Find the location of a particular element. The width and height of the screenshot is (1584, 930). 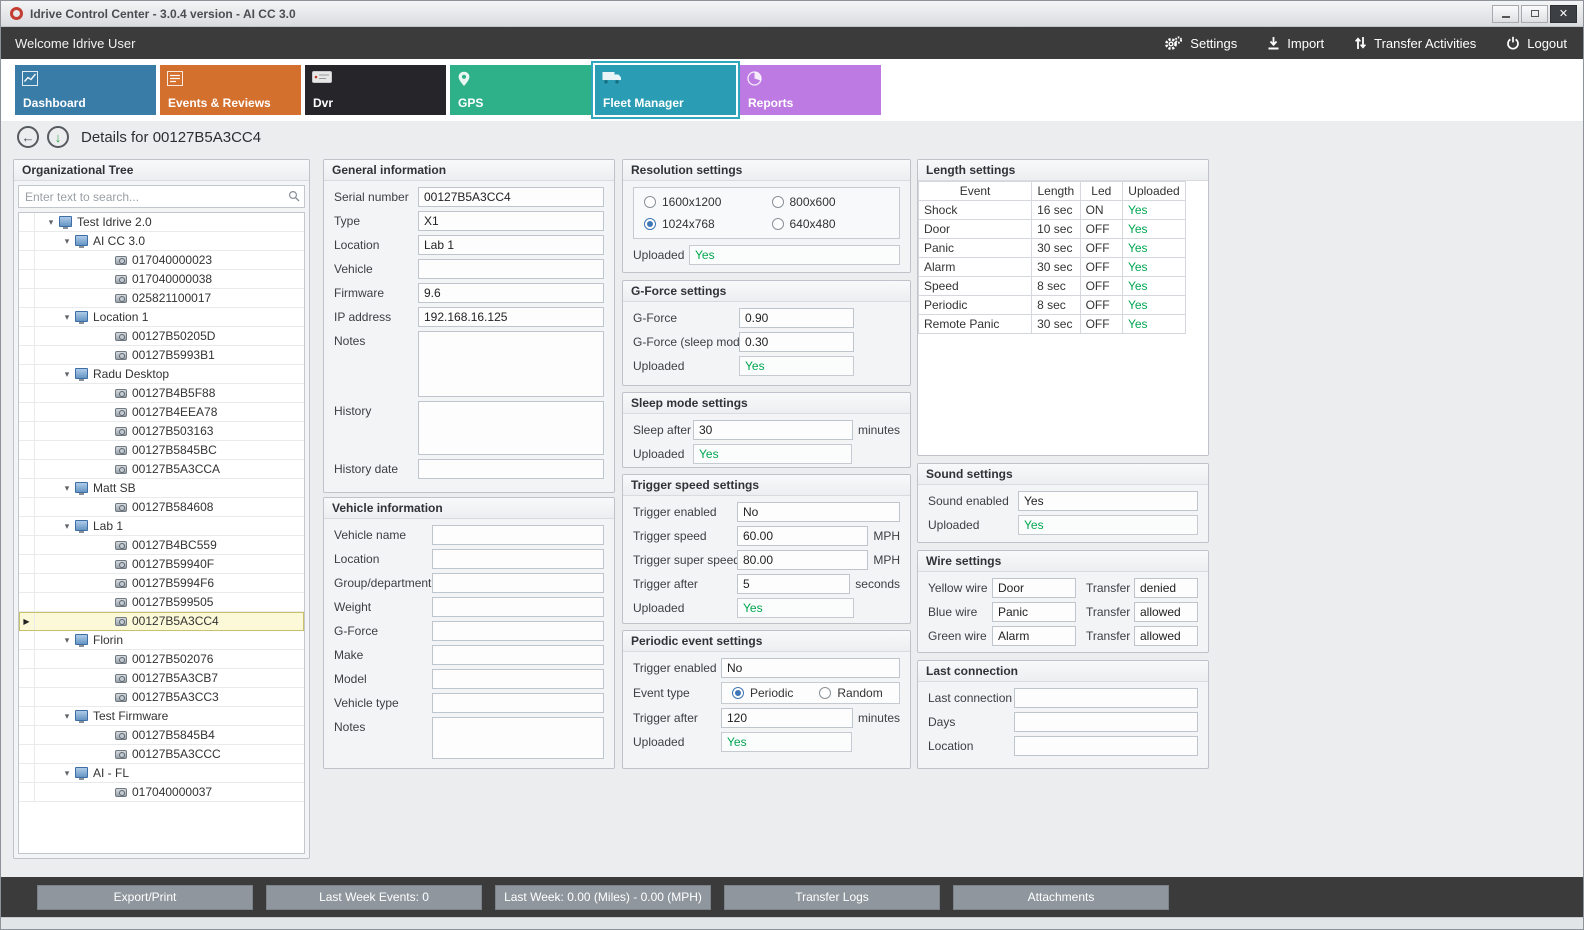

bottom-btn-transfer-logs: Transfer Logs is located at coordinates (832, 897).